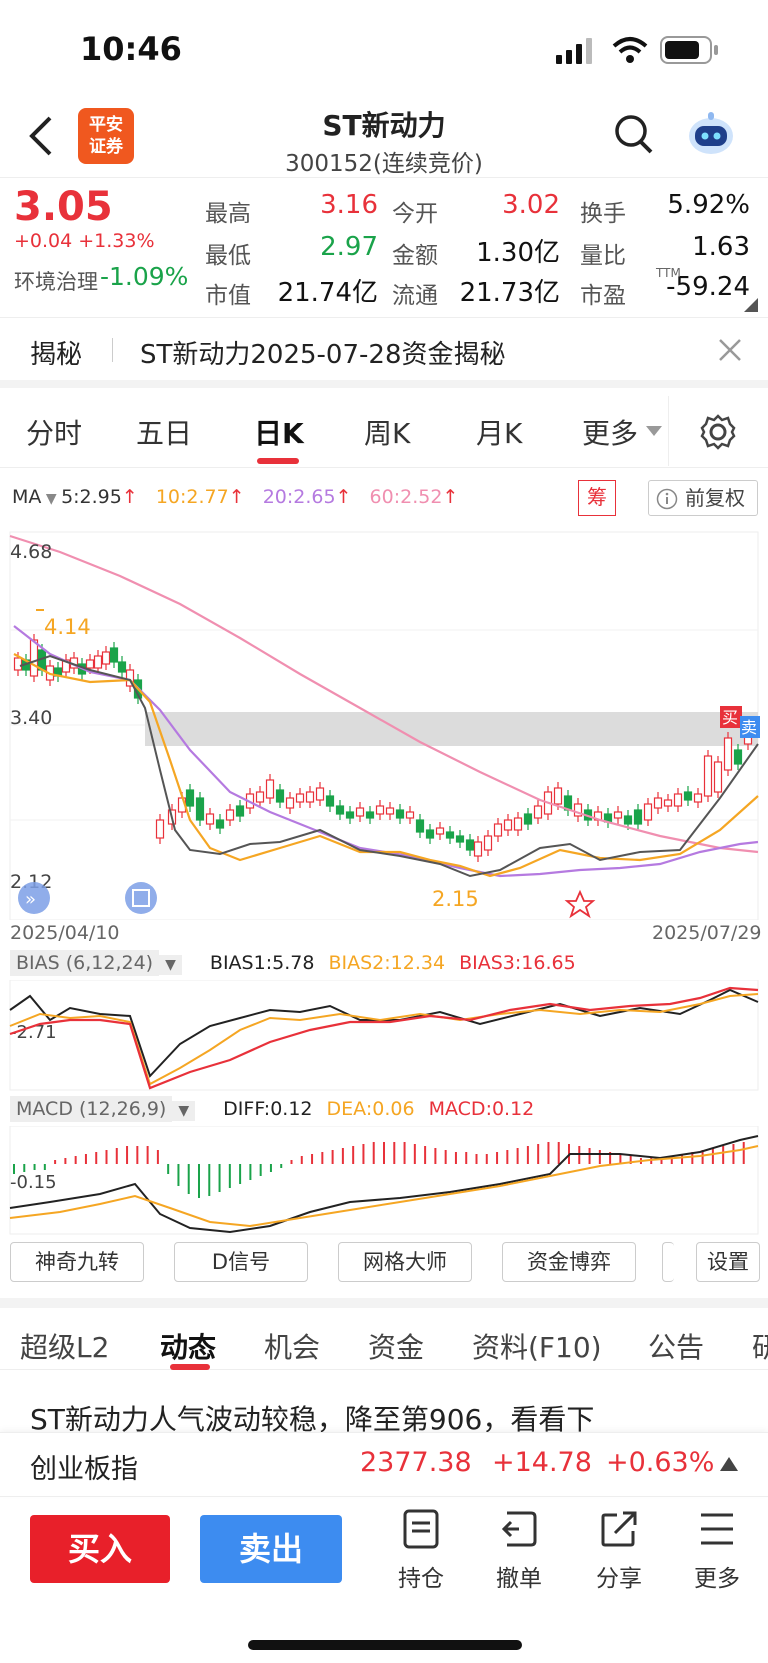 Image resolution: width=768 pixels, height=1663 pixels. Describe the element at coordinates (580, 904) in the screenshot. I see `star-marker` at that location.